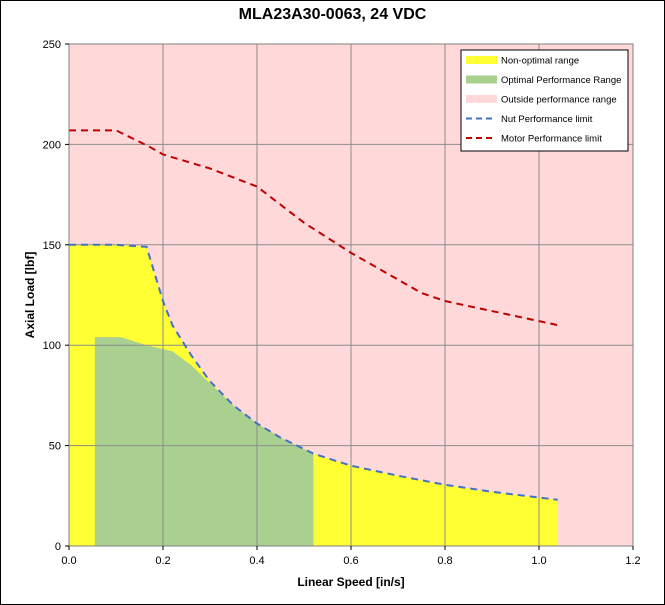 This screenshot has height=605, width=665. I want to click on y-tick-label: 150, so click(52, 246).